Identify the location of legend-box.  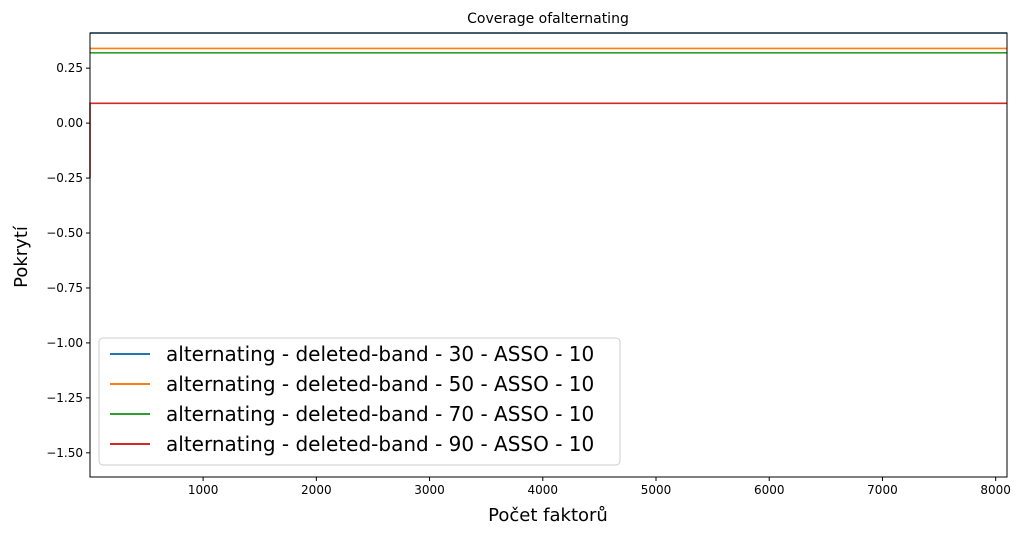
(359, 401).